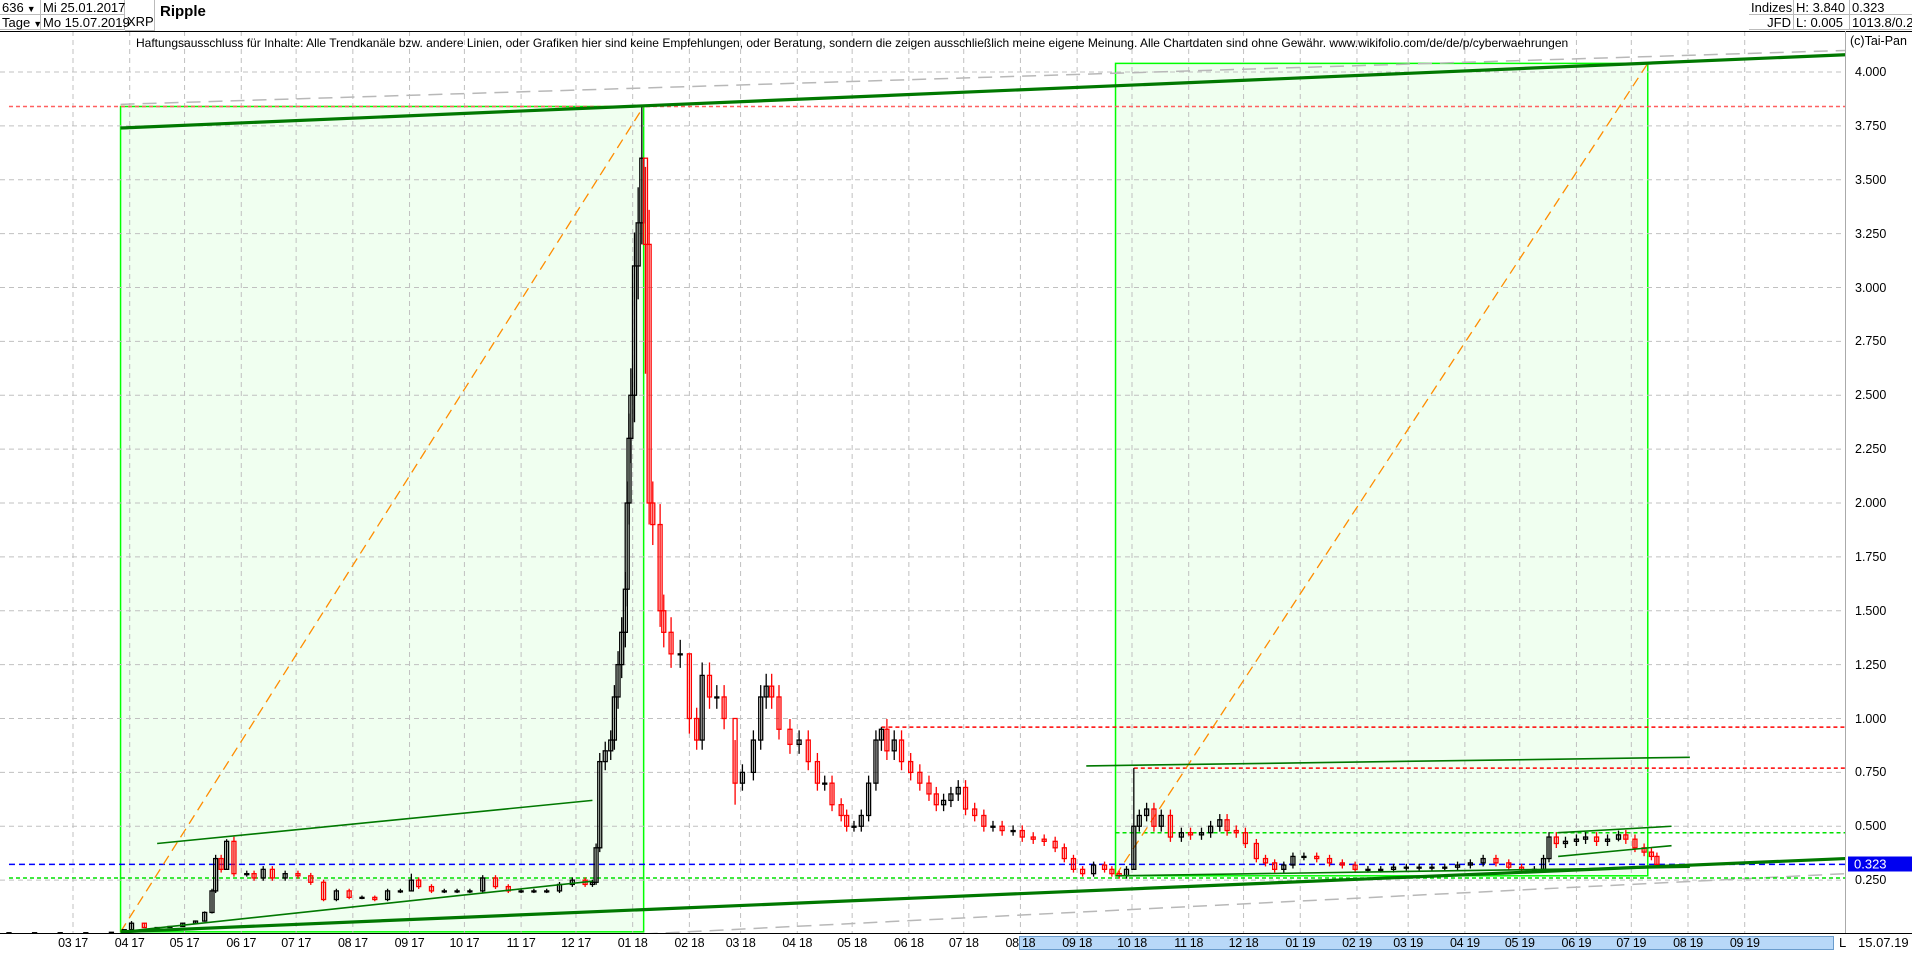  What do you see at coordinates (1243, 943) in the screenshot?
I see `time-tick-label: 12 18` at bounding box center [1243, 943].